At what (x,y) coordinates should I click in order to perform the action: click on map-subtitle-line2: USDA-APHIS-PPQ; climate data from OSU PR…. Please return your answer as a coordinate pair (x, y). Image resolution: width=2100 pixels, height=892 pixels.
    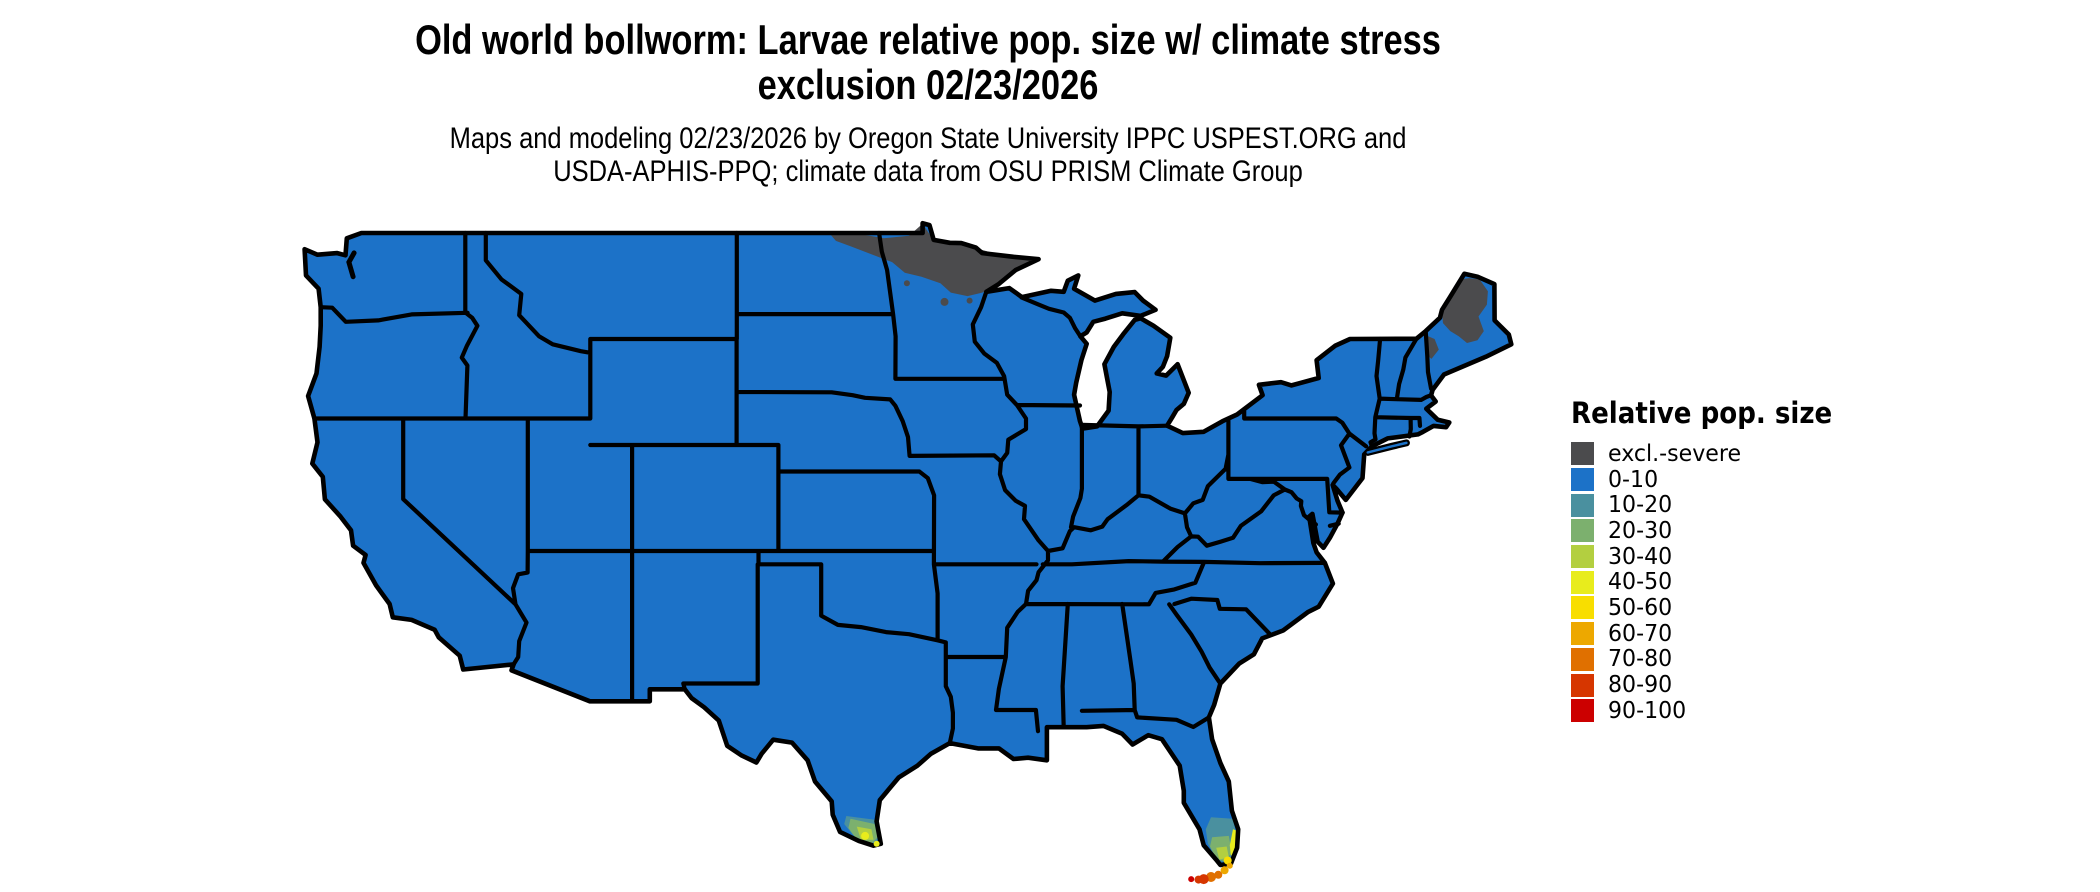
    Looking at the image, I should click on (928, 171).